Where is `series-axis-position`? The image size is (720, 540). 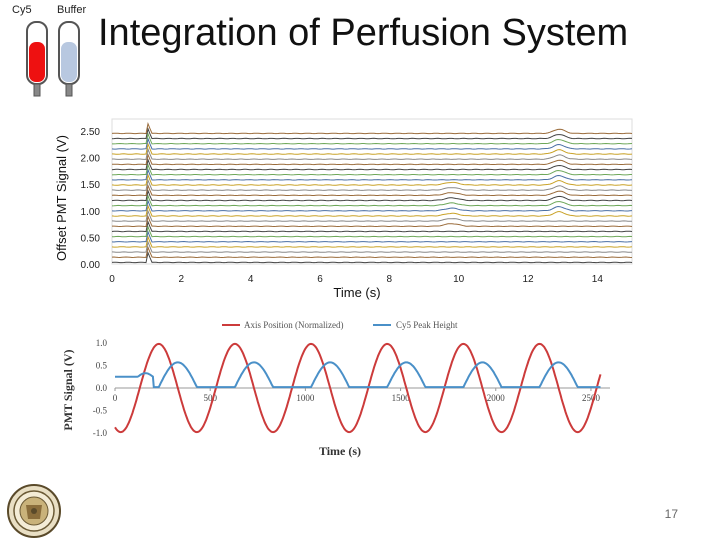
series-axis-position is located at coordinates (358, 388).